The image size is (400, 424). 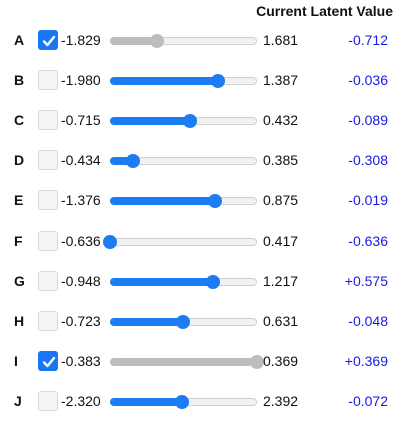 I want to click on row-label: B, so click(x=19, y=80).